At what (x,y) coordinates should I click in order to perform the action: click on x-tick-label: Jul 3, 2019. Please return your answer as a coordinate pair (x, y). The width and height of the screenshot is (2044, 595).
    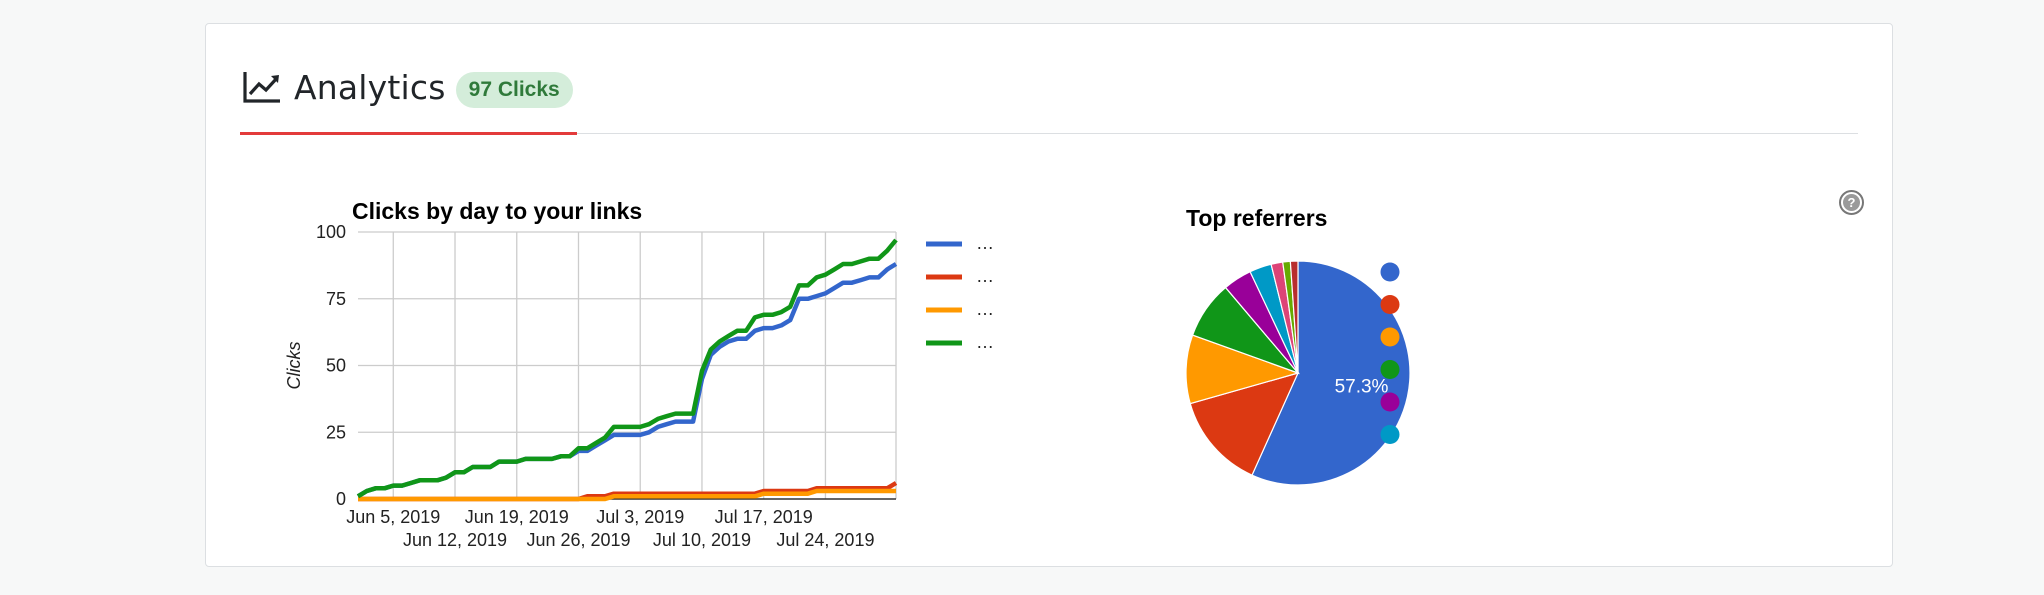
    Looking at the image, I should click on (640, 517).